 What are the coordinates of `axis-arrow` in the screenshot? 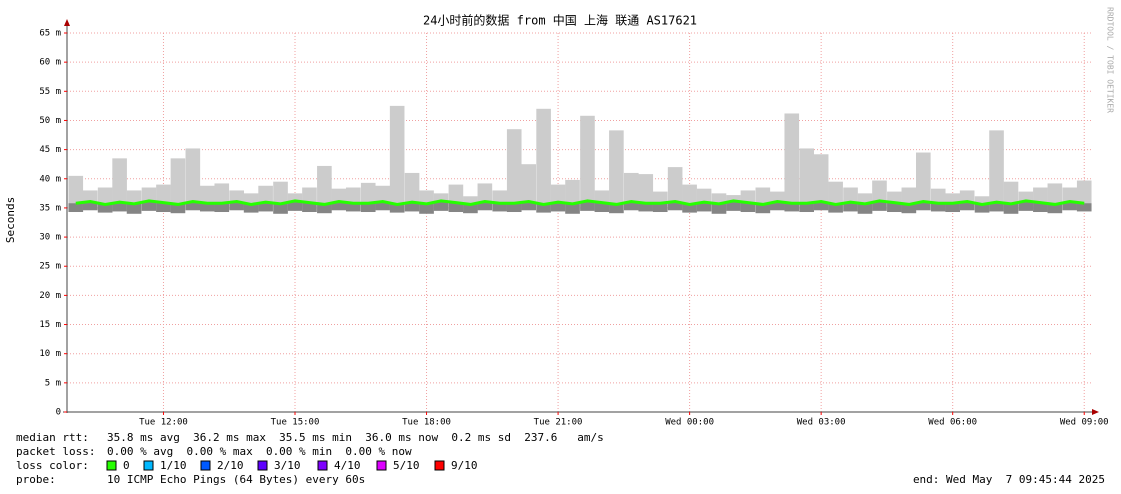 It's located at (1095, 412).